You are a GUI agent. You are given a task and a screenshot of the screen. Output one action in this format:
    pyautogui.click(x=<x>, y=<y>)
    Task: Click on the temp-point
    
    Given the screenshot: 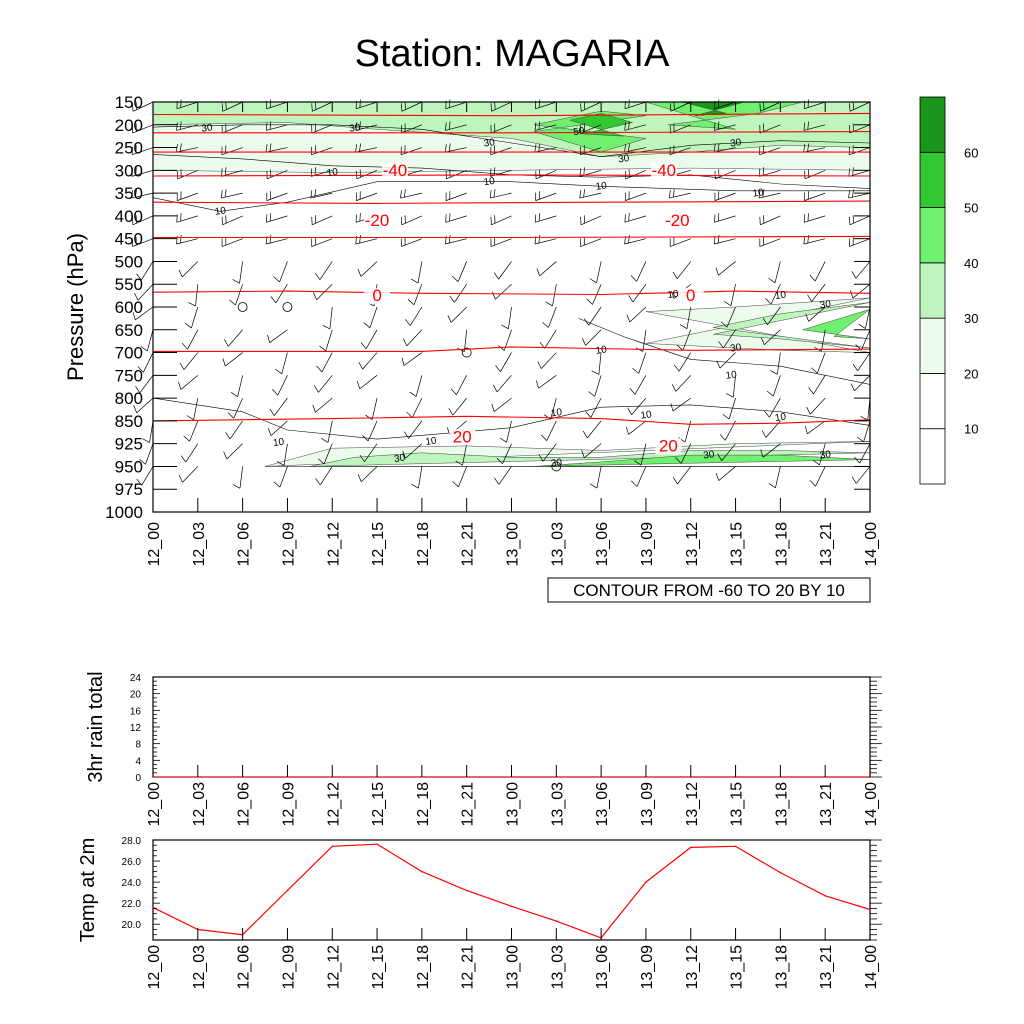 What is the action you would take?
    pyautogui.click(x=377, y=844)
    